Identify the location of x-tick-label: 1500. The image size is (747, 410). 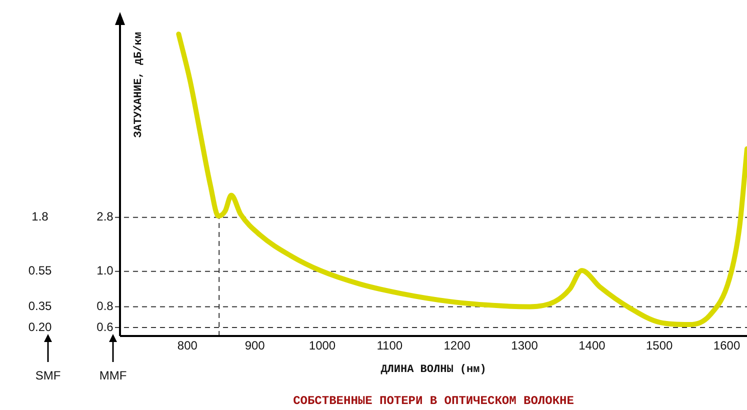
(660, 345).